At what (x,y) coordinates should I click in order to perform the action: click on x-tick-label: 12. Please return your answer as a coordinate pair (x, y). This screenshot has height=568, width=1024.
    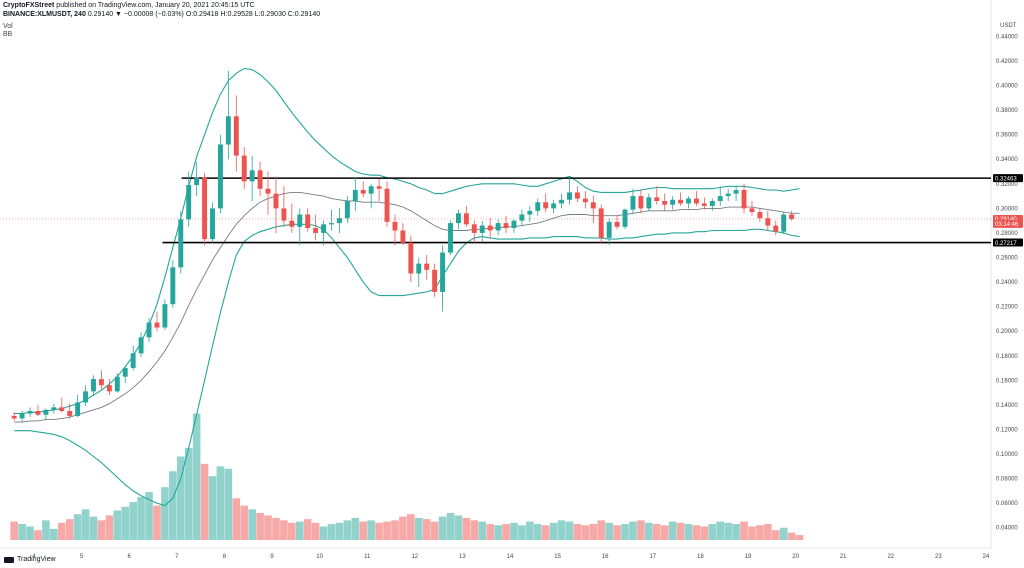
    Looking at the image, I should click on (414, 557).